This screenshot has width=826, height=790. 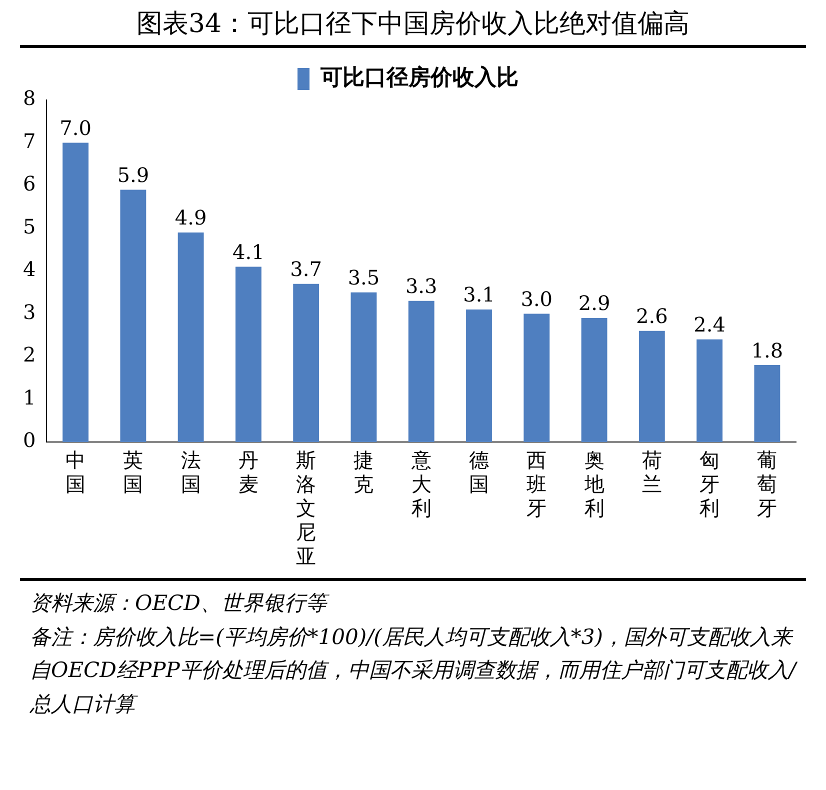 What do you see at coordinates (479, 472) in the screenshot?
I see `x-tick-label: 德国` at bounding box center [479, 472].